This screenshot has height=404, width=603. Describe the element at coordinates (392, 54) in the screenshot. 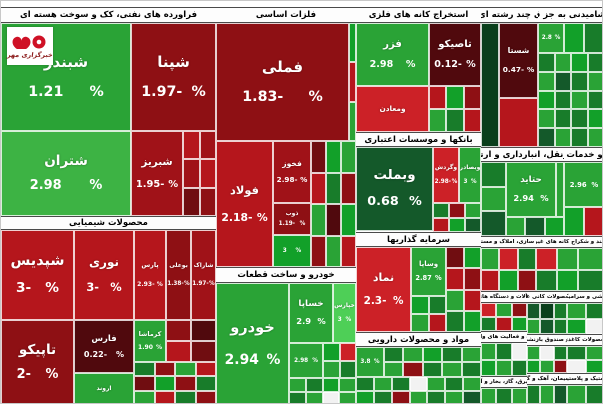

I see `stock-tile: فزر% 2.98` at that location.